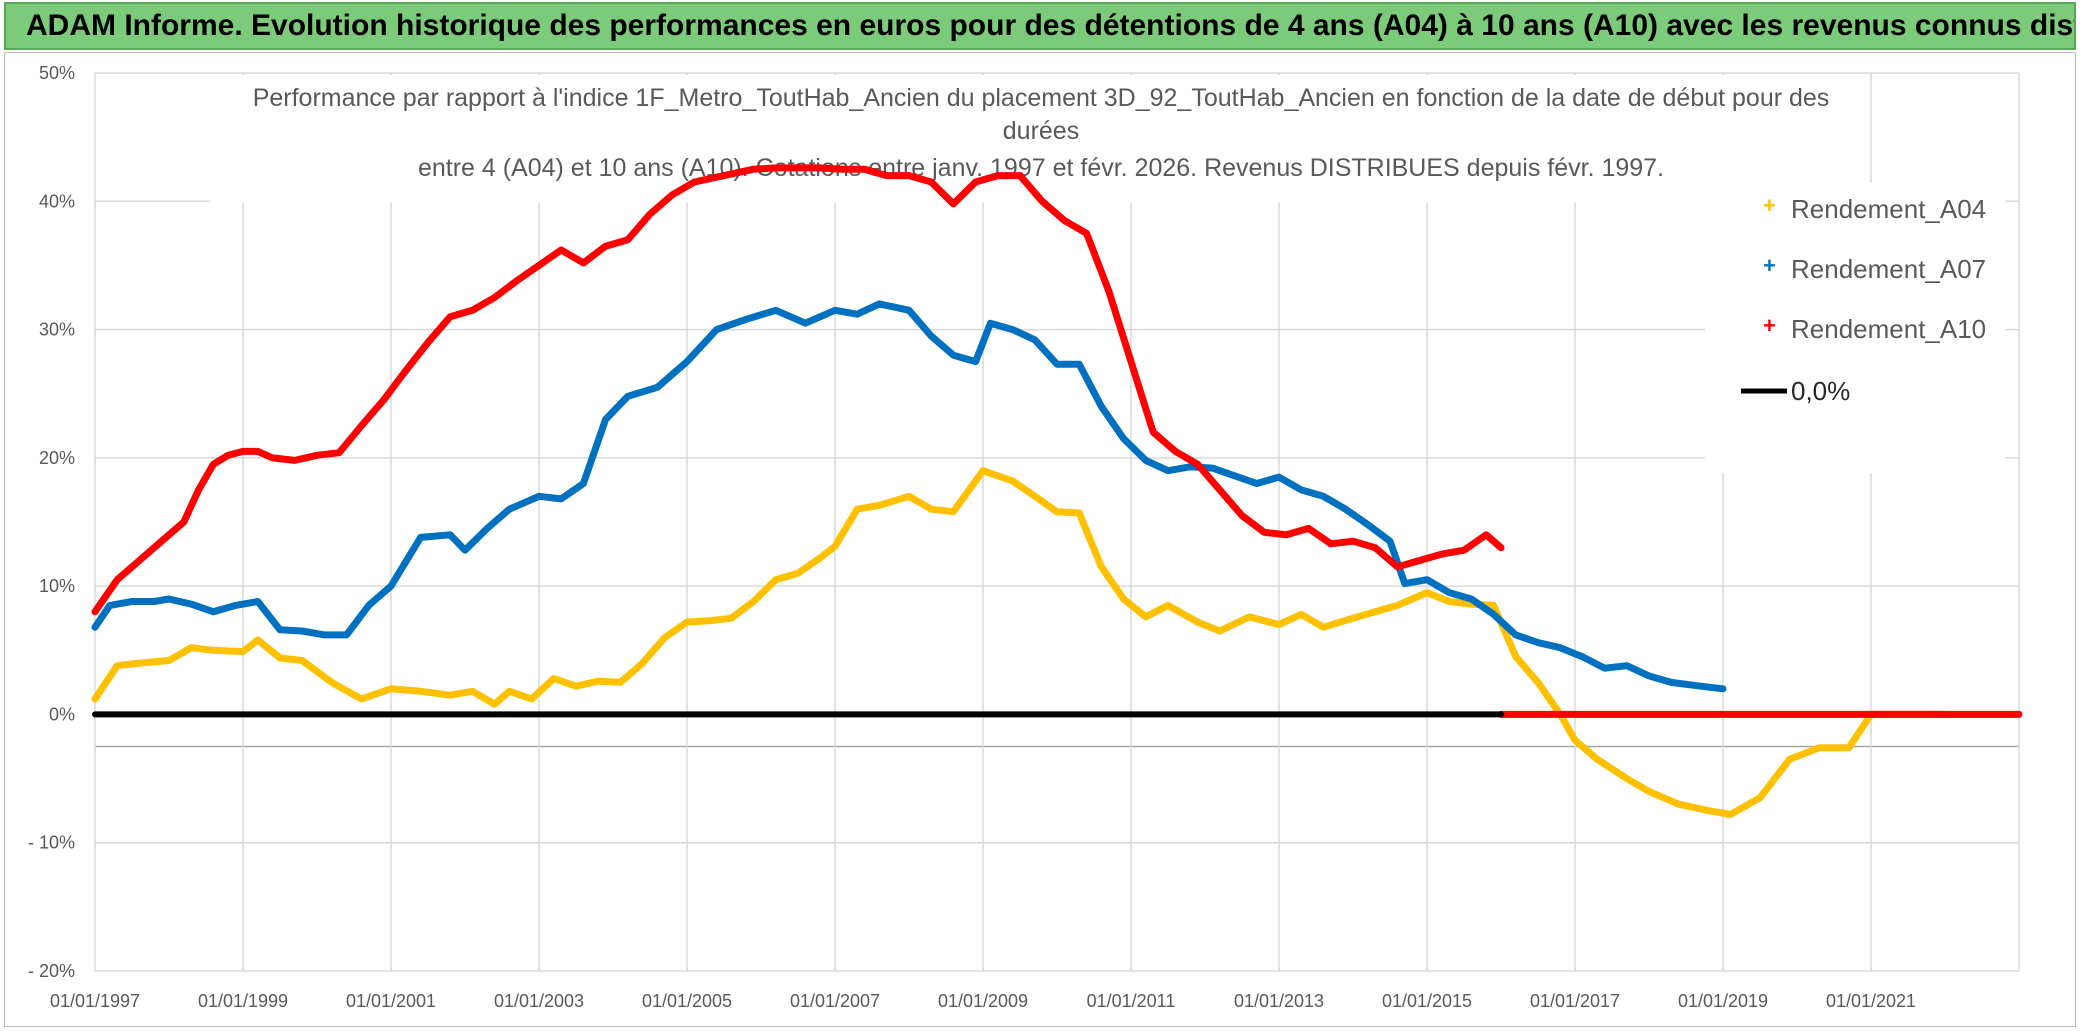 The height and width of the screenshot is (1031, 2086). Describe the element at coordinates (57, 73) in the screenshot. I see `y-tick-label: 50%` at that location.